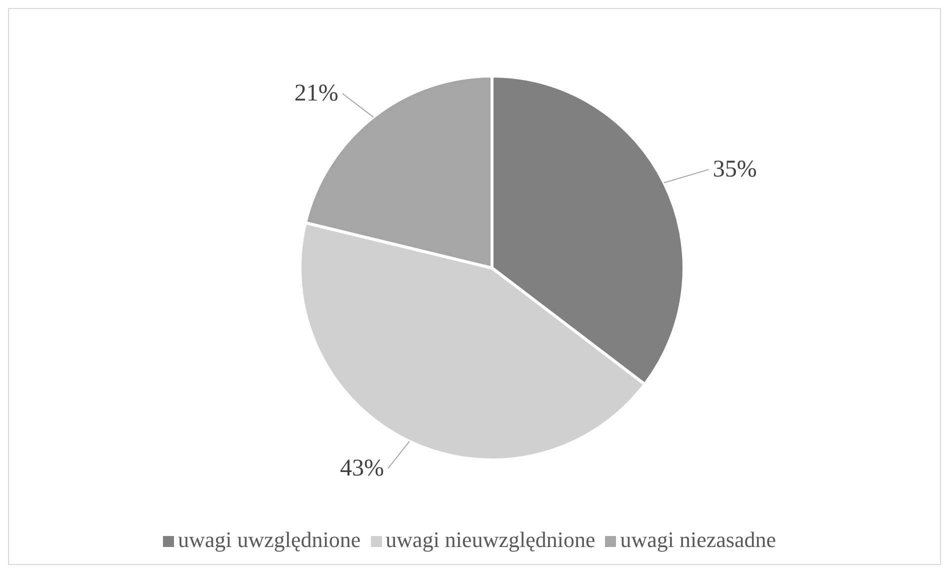  What do you see at coordinates (316, 93) in the screenshot?
I see `data-label: 21%` at bounding box center [316, 93].